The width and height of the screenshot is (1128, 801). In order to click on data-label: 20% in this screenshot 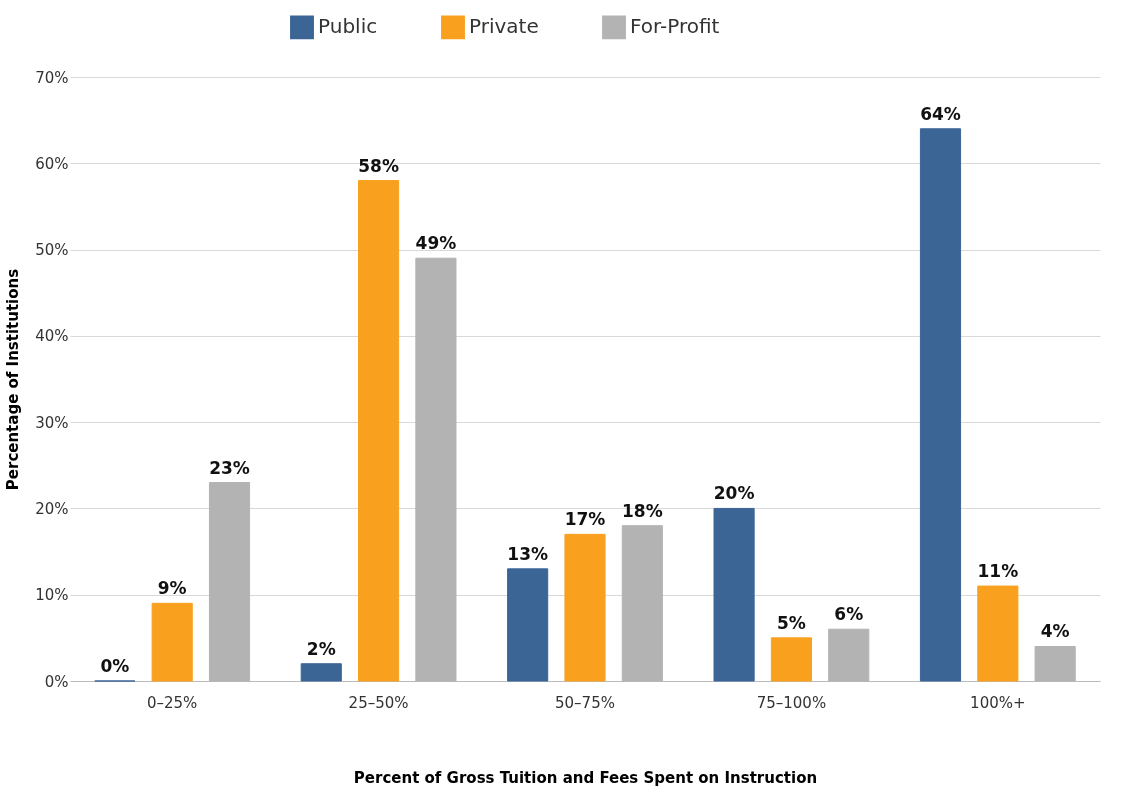, I will do `click(734, 493)`.